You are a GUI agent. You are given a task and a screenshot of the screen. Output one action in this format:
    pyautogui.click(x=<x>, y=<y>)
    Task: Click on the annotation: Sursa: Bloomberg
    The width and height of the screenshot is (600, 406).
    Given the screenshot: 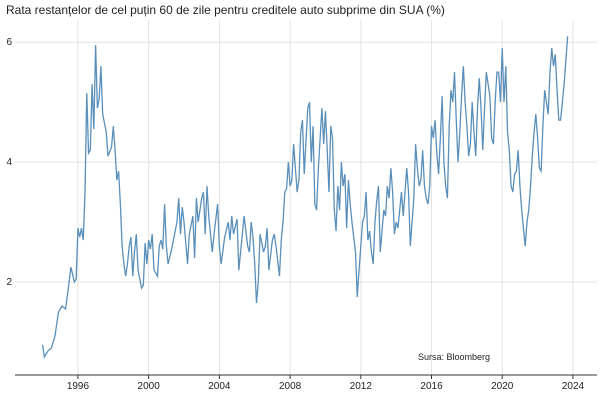 What is the action you would take?
    pyautogui.click(x=454, y=357)
    